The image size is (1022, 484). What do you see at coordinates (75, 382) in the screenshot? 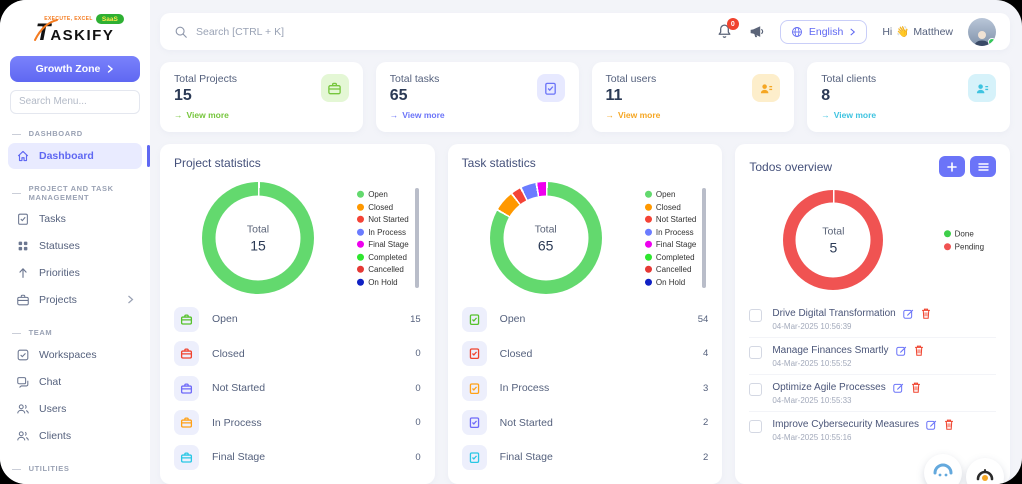
I see `sidebar-item-chat: Chat` at bounding box center [75, 382].